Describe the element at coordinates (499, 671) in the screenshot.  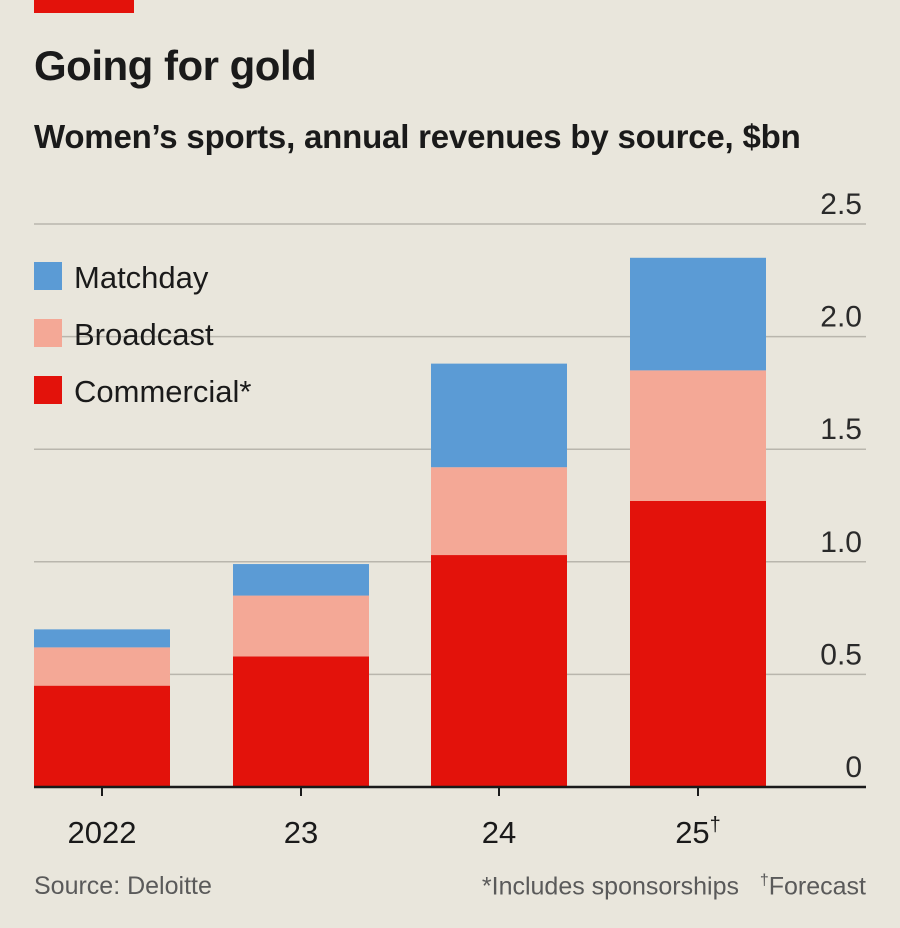
I see `bar-24-commercial` at that location.